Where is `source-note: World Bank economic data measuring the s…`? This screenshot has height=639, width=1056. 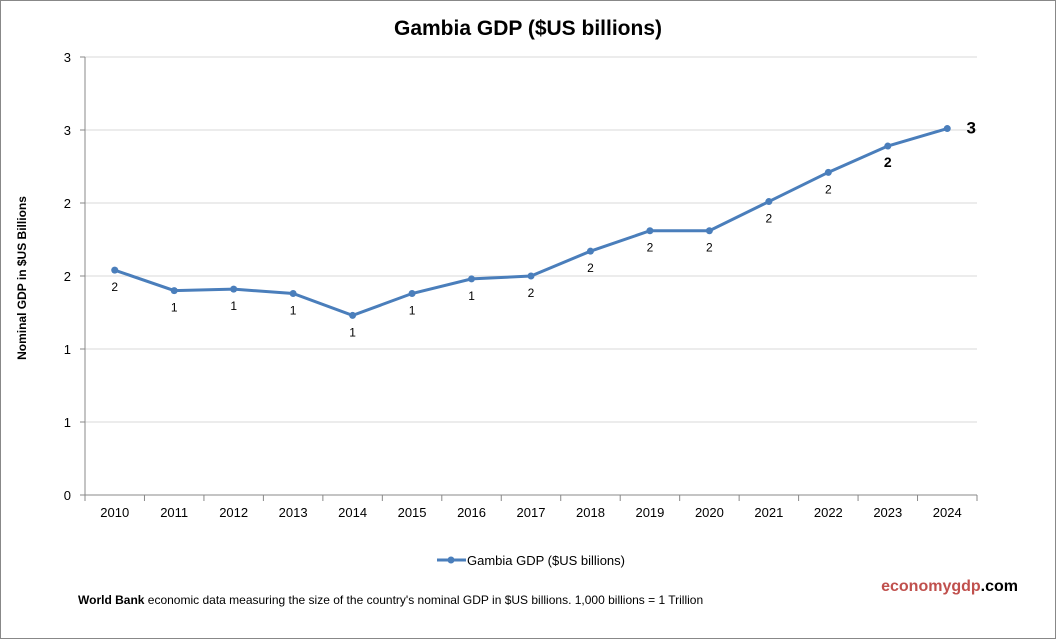 source-note: World Bank economic data measuring the s… is located at coordinates (390, 600).